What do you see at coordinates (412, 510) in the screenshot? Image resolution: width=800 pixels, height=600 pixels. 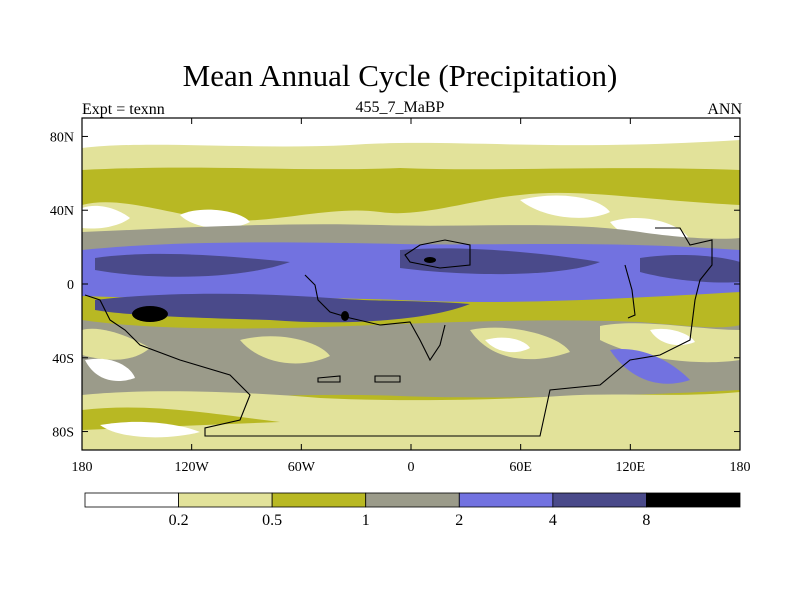 I see `colorbar: 0.2 0.5 1 2 4 8` at bounding box center [412, 510].